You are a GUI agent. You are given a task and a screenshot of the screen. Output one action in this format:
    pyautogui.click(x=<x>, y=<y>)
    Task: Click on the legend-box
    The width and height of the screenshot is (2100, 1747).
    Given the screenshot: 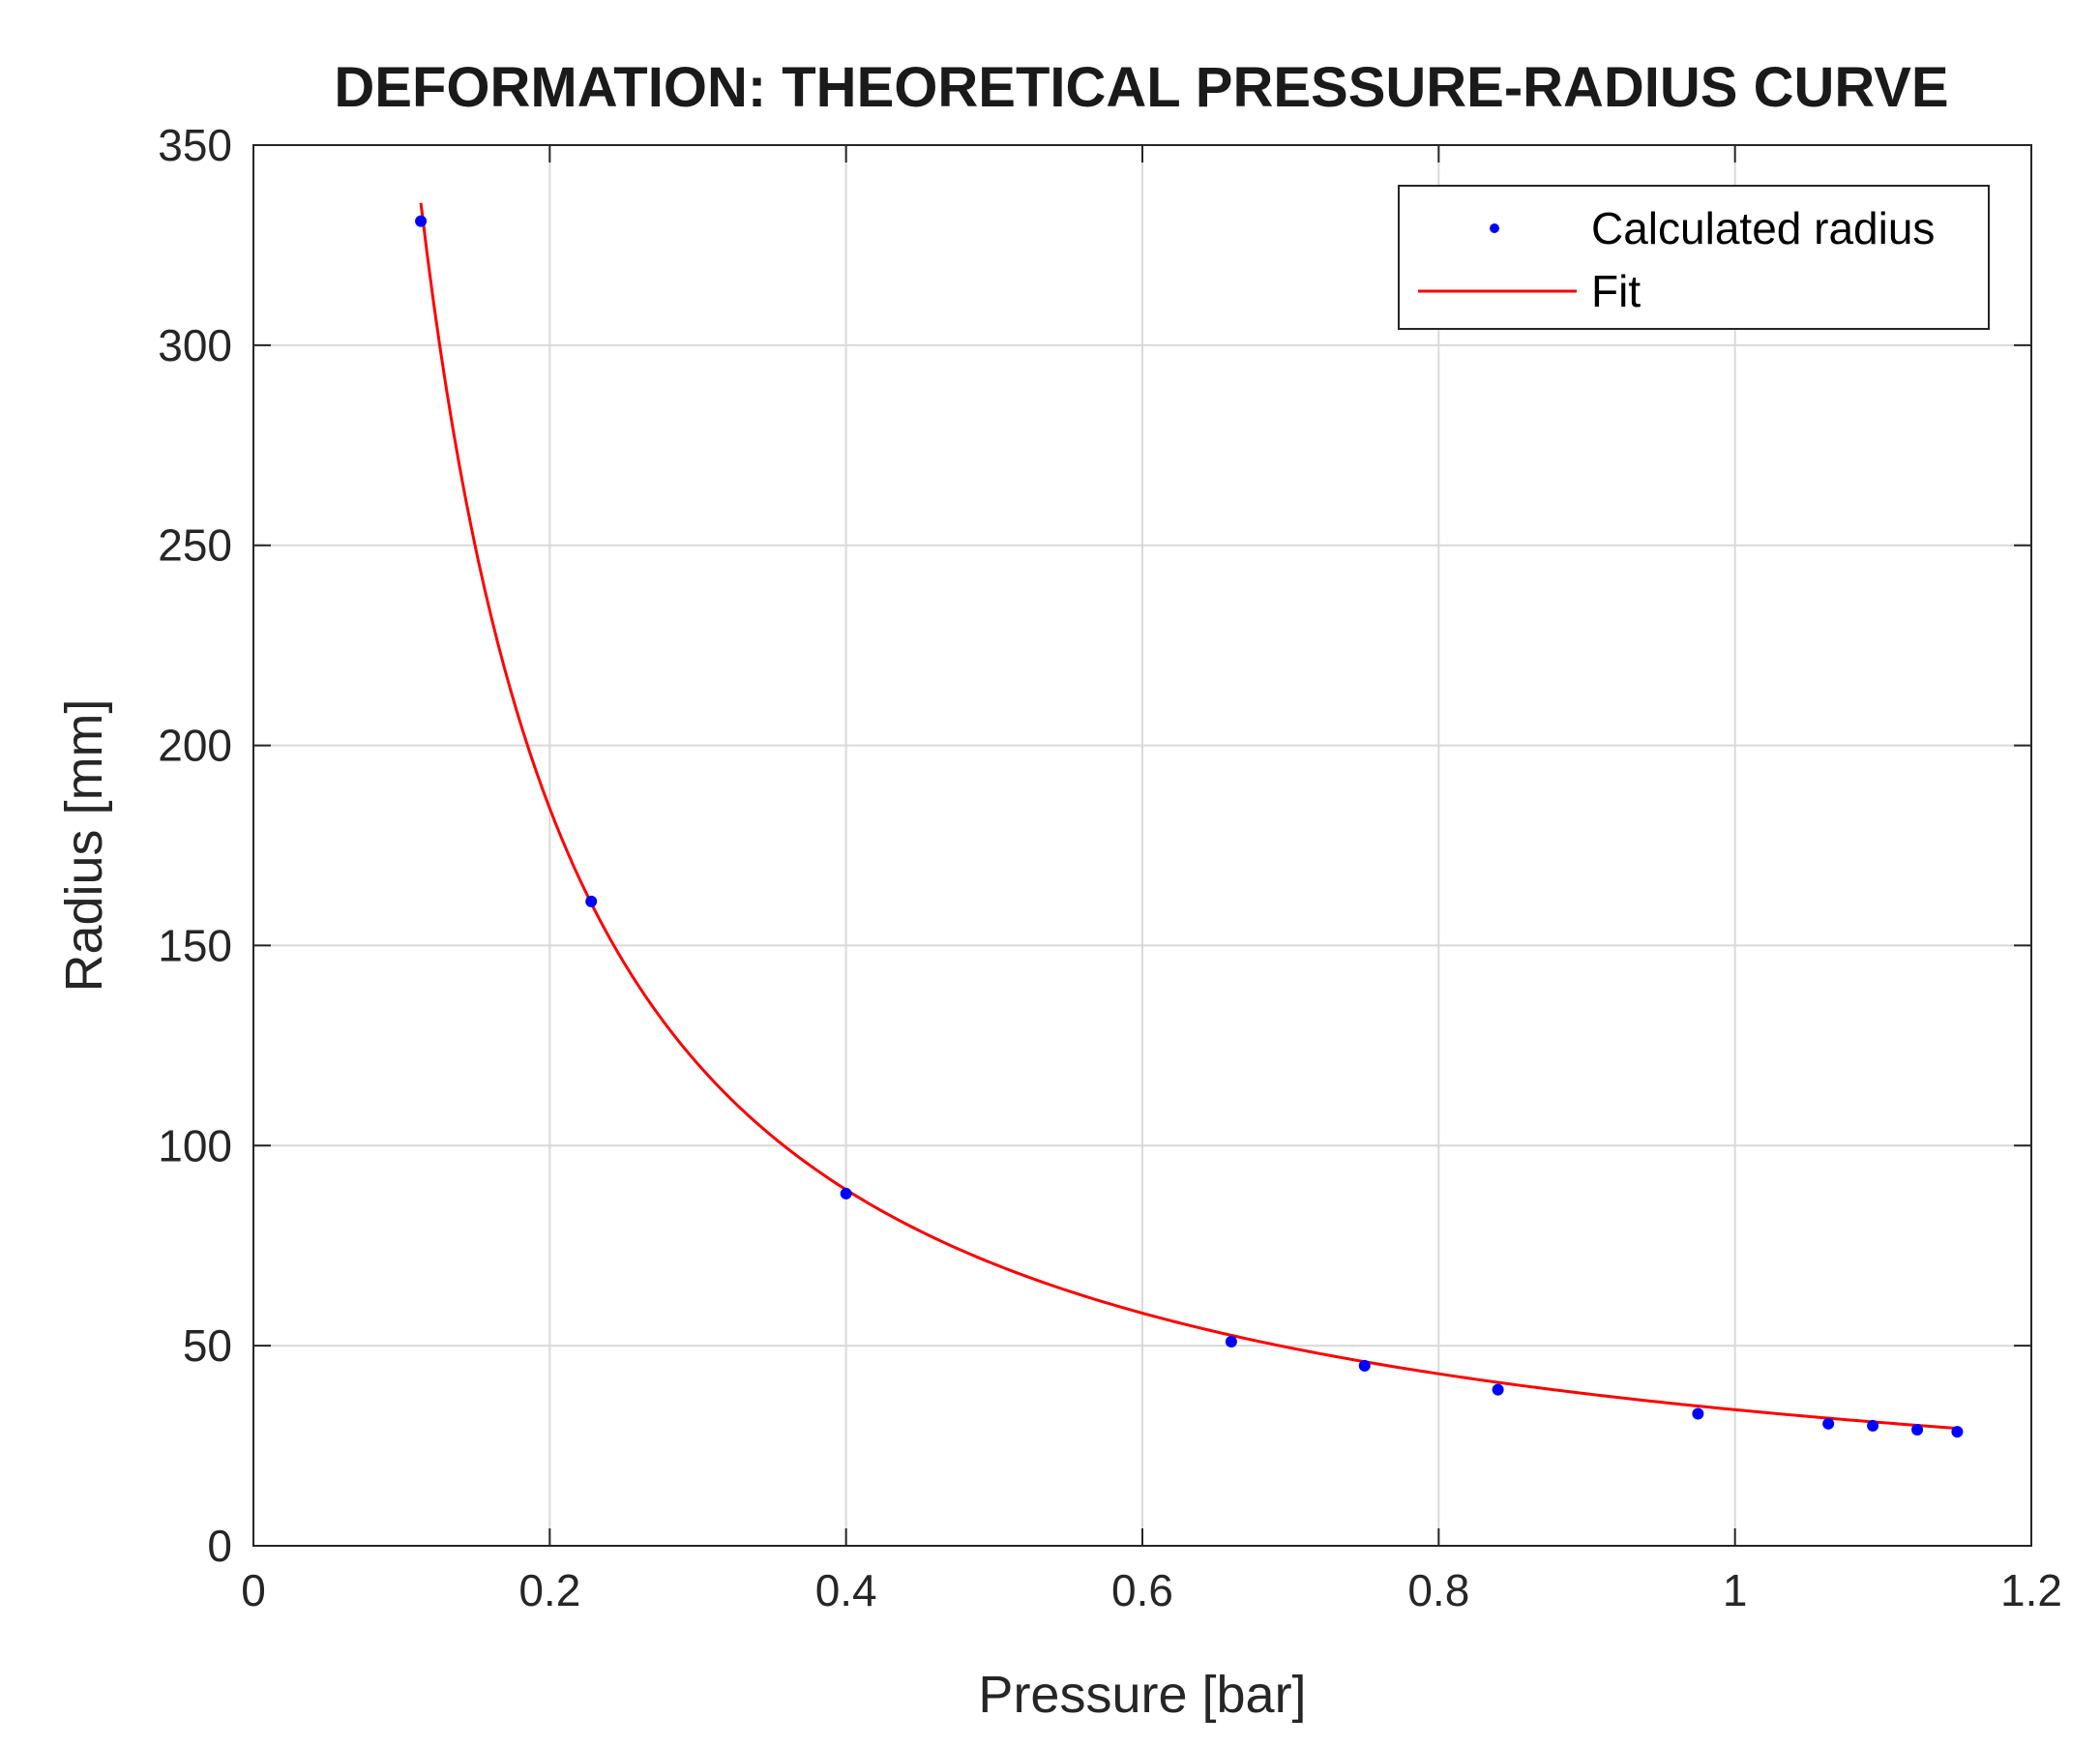 What is the action you would take?
    pyautogui.click(x=1694, y=257)
    